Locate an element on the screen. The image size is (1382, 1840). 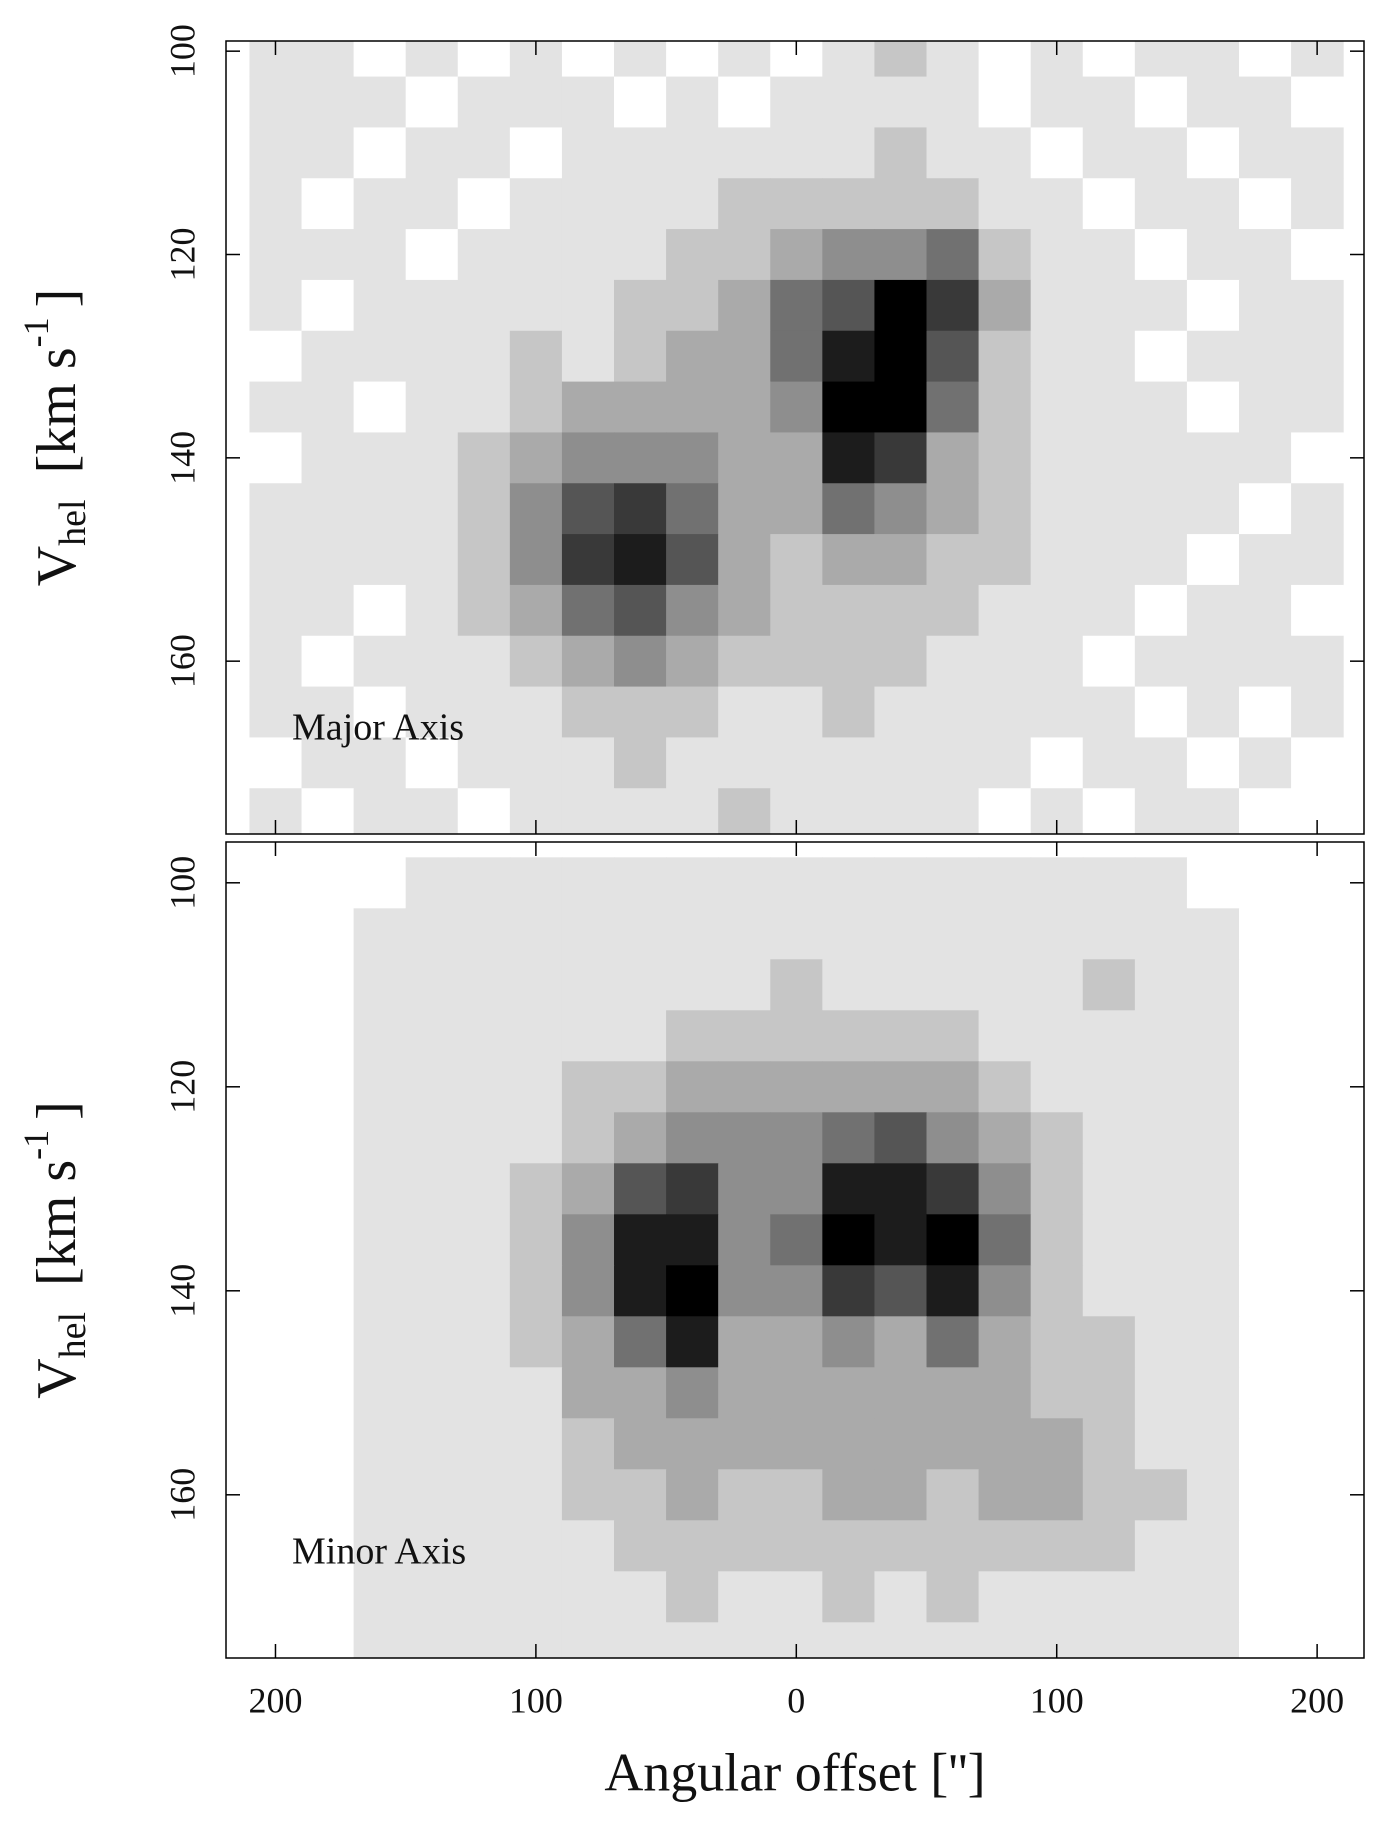
y-label-sup: -1 is located at coordinates (36, 332).